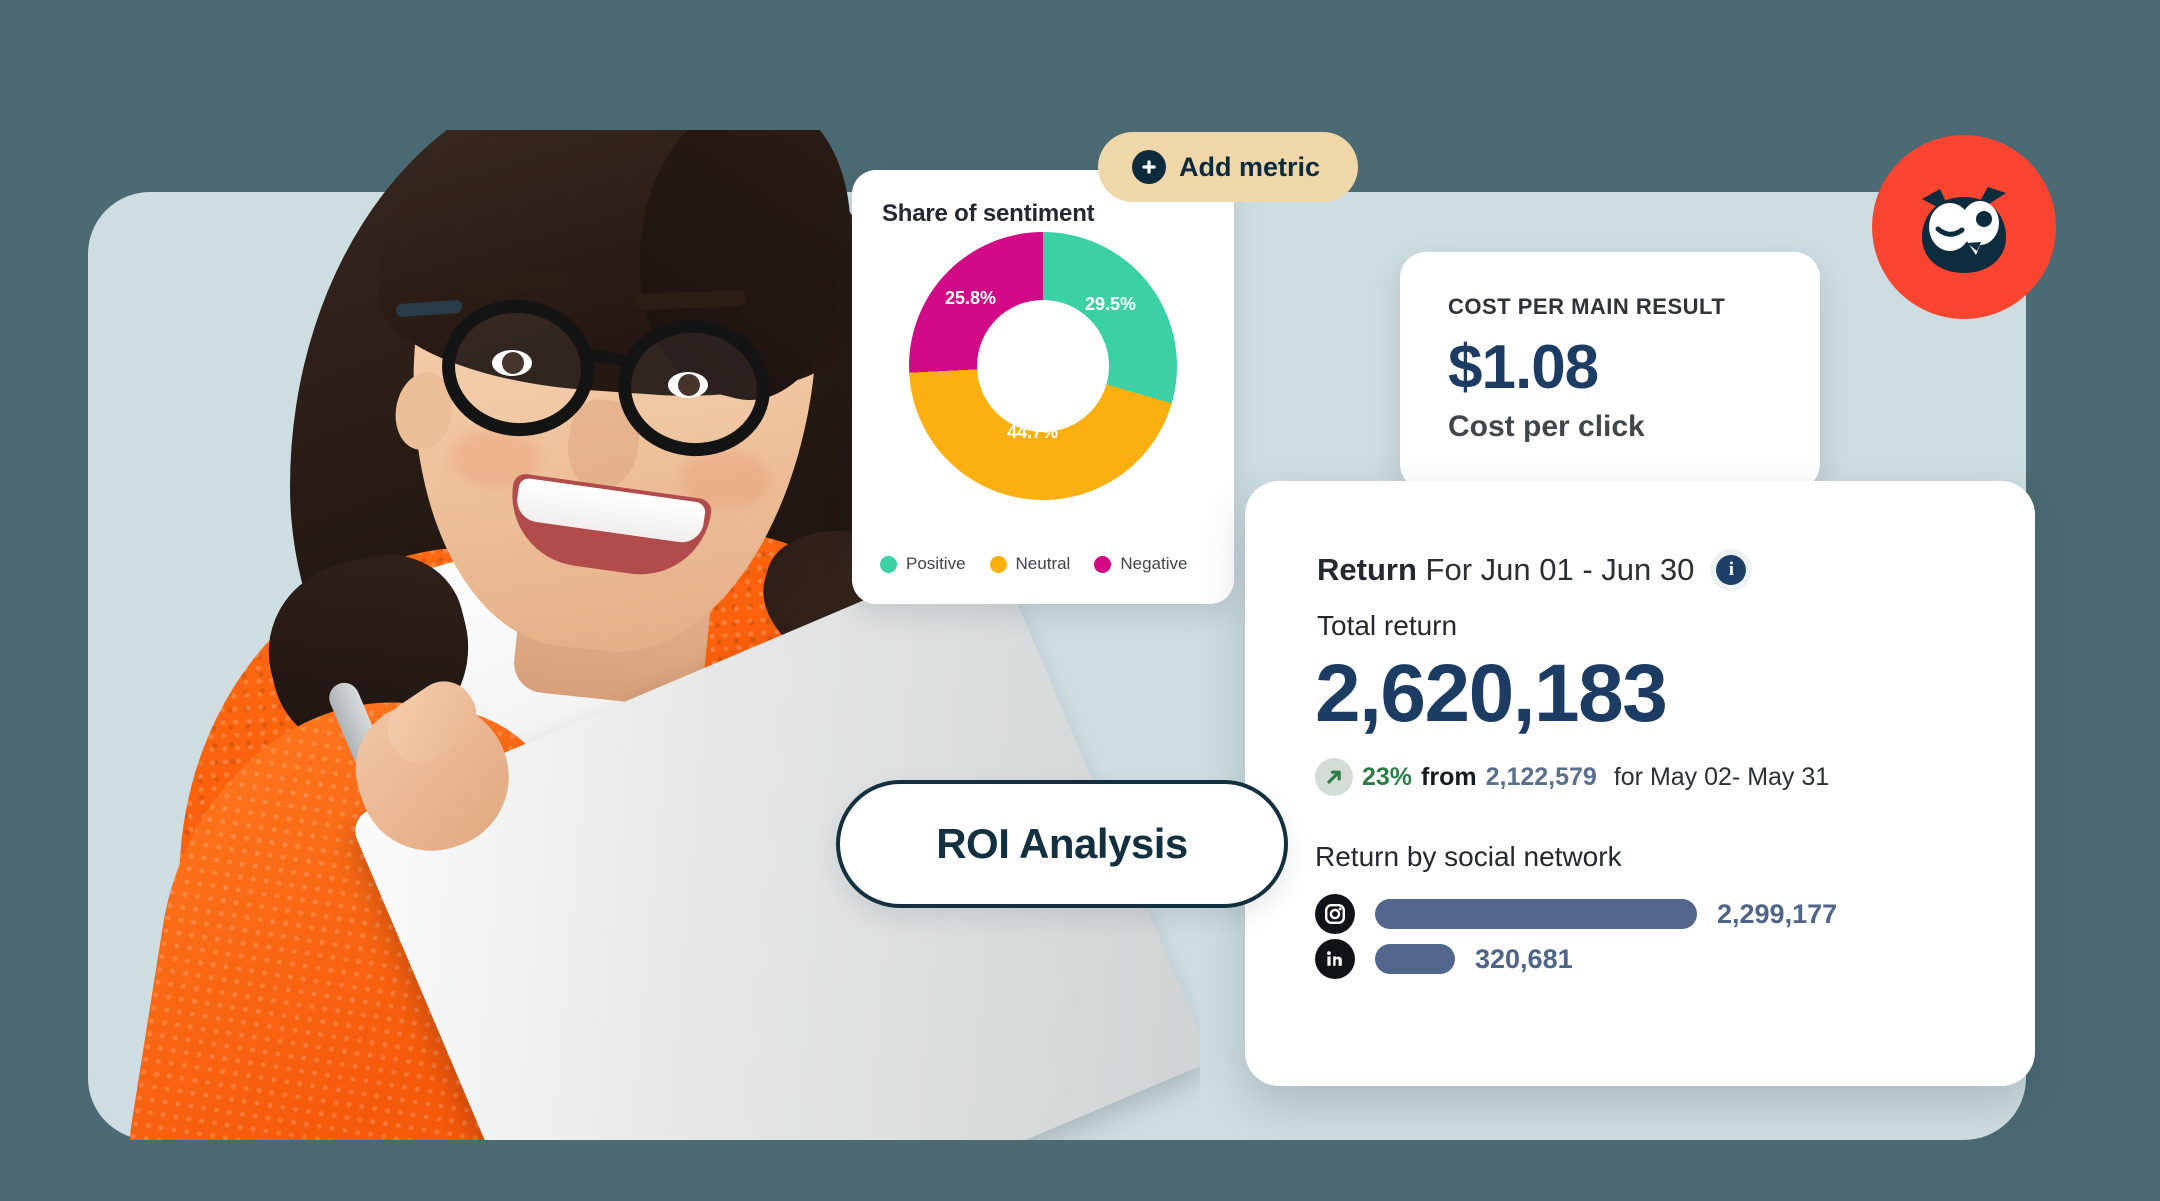 The width and height of the screenshot is (2160, 1201). I want to click on donut-label-negative: 25.8%, so click(971, 298).